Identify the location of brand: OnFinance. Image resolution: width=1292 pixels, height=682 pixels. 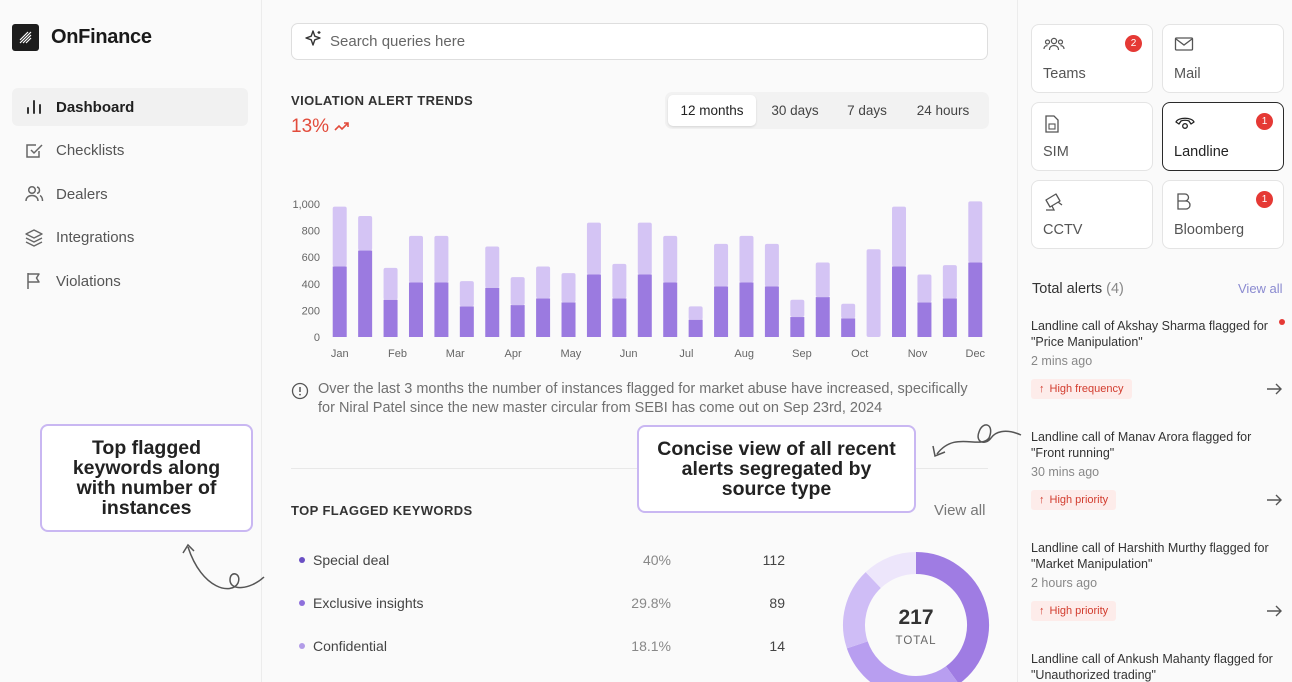
(82, 37).